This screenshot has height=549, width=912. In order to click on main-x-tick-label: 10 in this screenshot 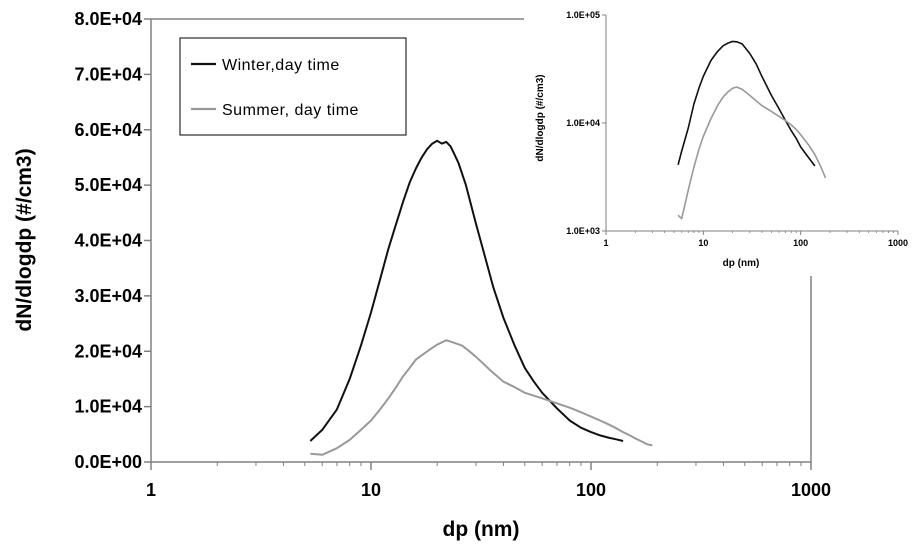, I will do `click(371, 490)`.